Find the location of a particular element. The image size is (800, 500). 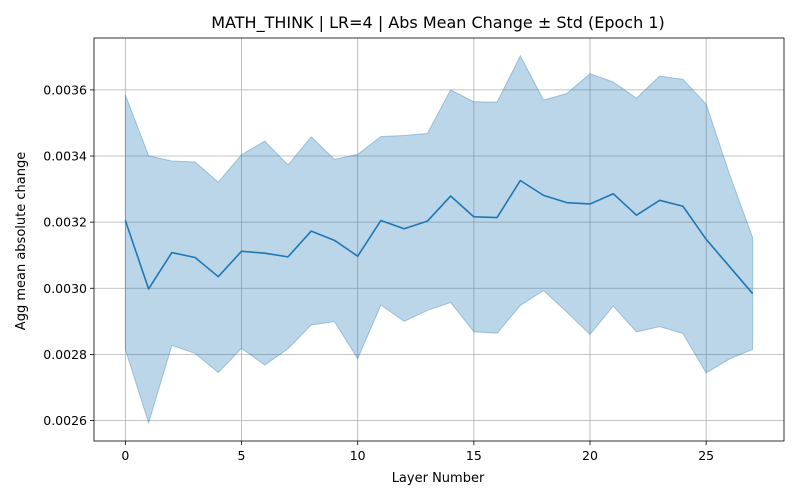

x-tick-label: 0 is located at coordinates (125, 455).